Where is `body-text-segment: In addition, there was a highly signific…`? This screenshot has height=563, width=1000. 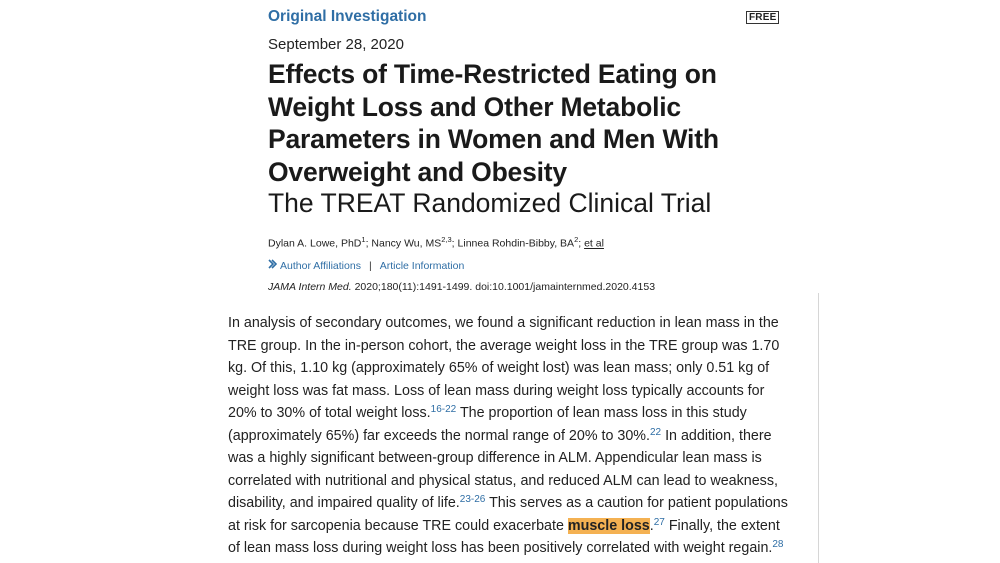 body-text-segment: In addition, there was a highly signific… is located at coordinates (503, 469).